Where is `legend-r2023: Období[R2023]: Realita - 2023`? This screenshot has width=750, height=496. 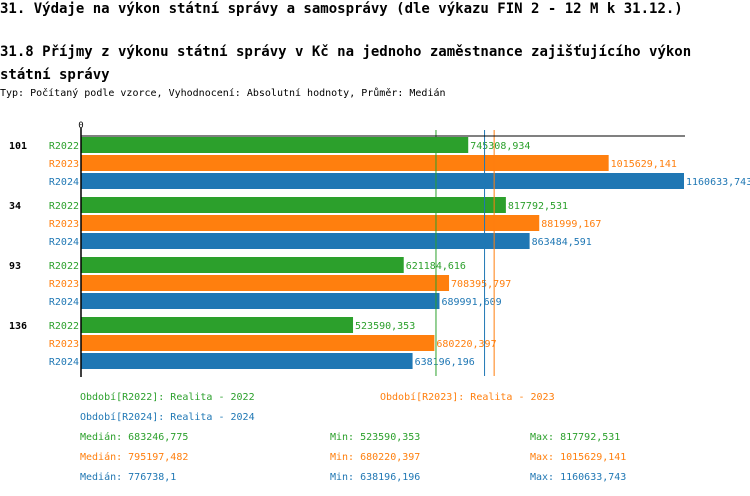 legend-r2023: Období[R2023]: Realita - 2023 is located at coordinates (467, 397).